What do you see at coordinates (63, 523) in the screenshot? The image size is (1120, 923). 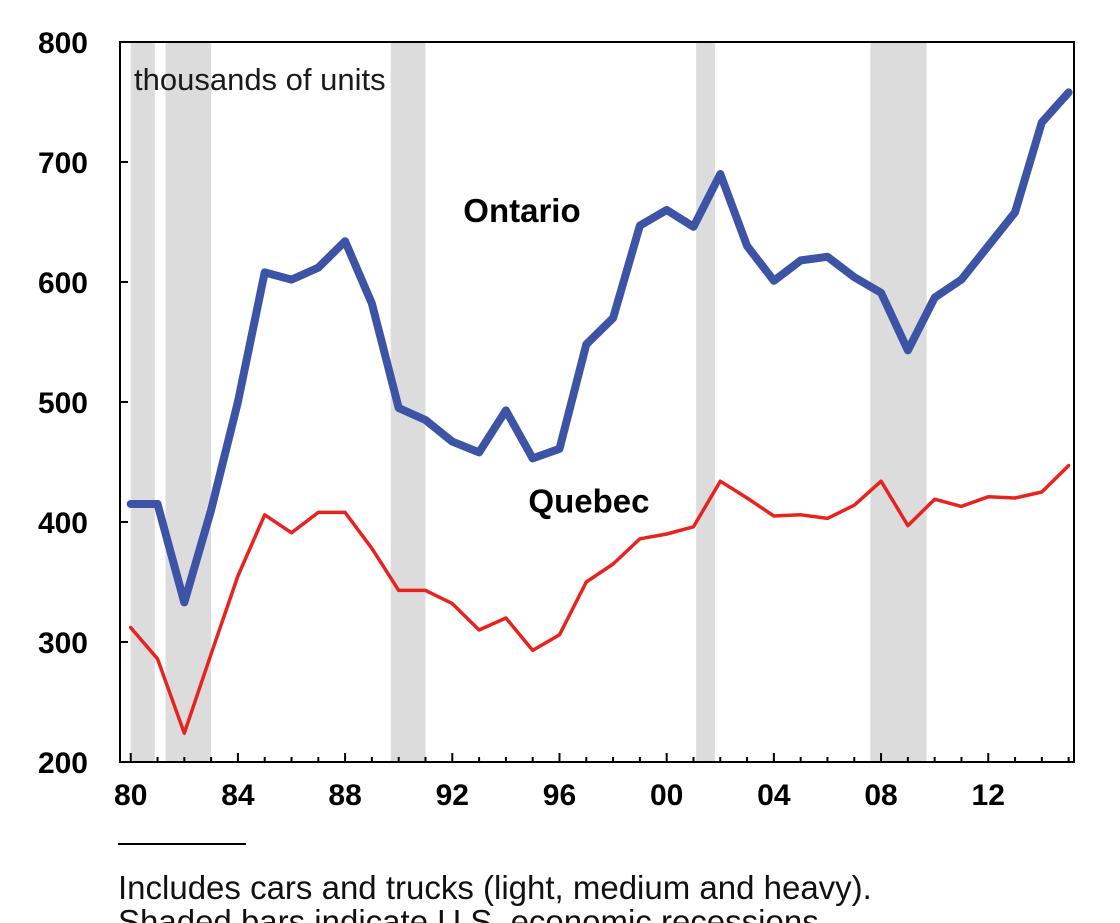 I see `y-tick-label-400: 400` at bounding box center [63, 523].